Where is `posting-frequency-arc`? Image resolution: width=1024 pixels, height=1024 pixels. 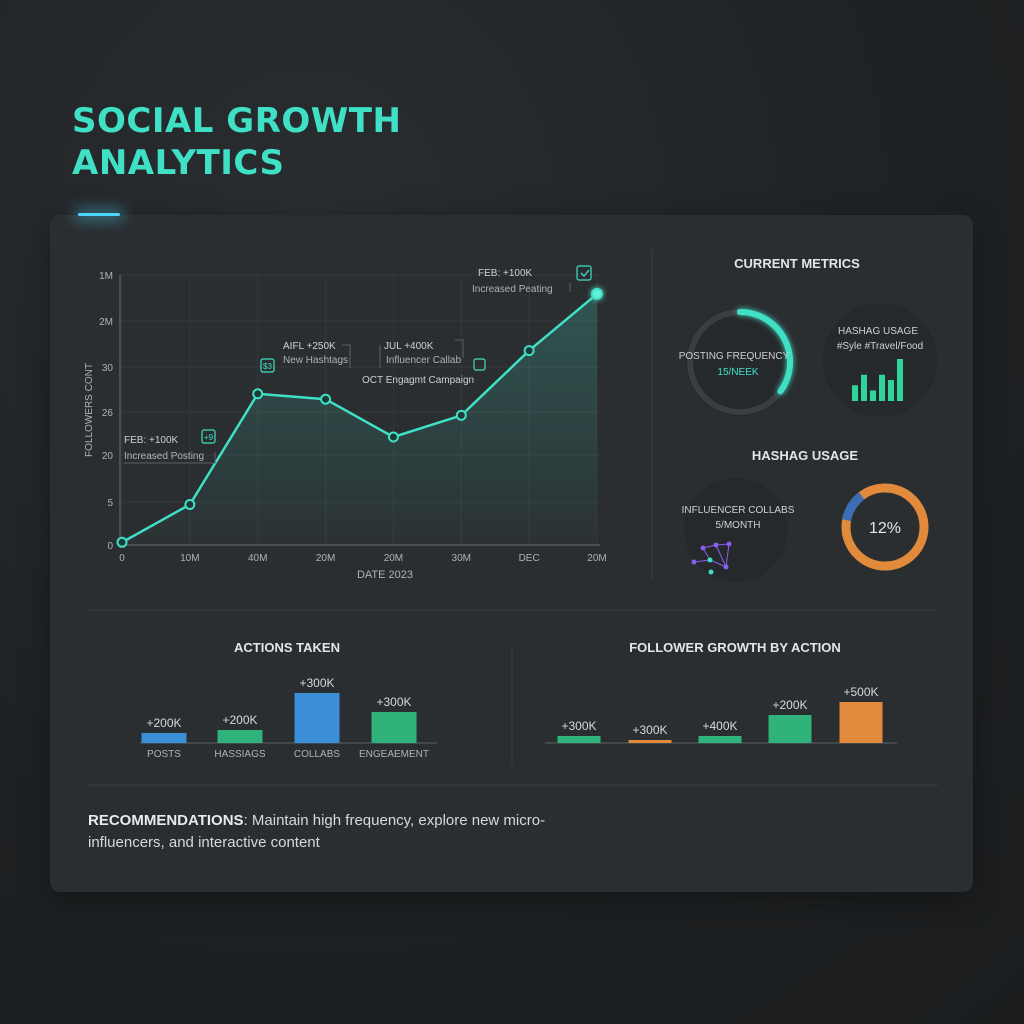 posting-frequency-arc is located at coordinates (765, 351).